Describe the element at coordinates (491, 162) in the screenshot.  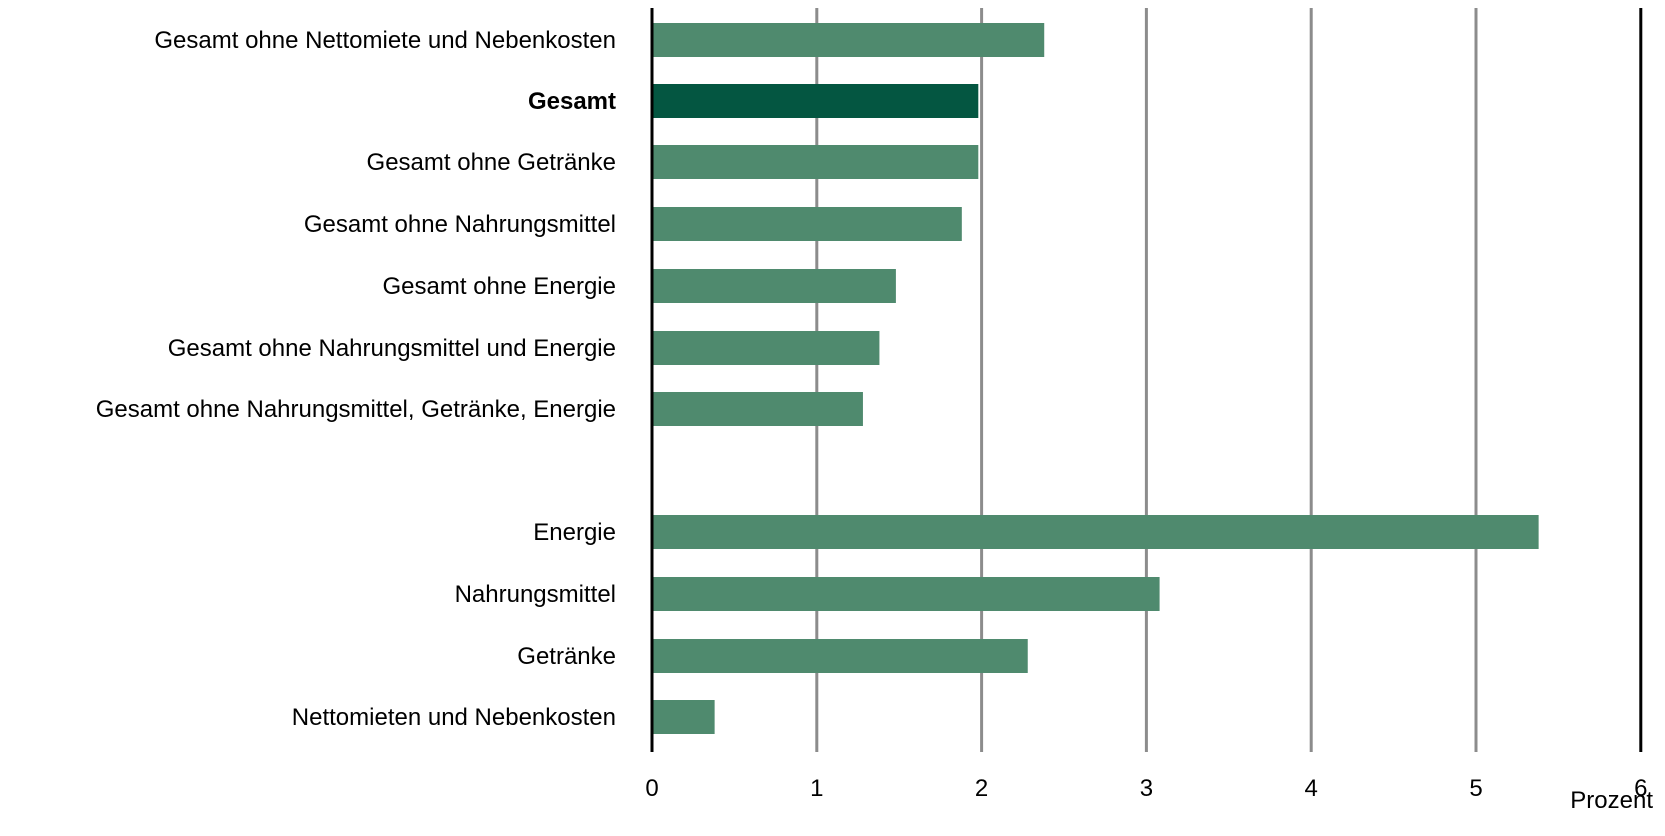
I see `category-label-2: Gesamt ohne Getränke` at that location.